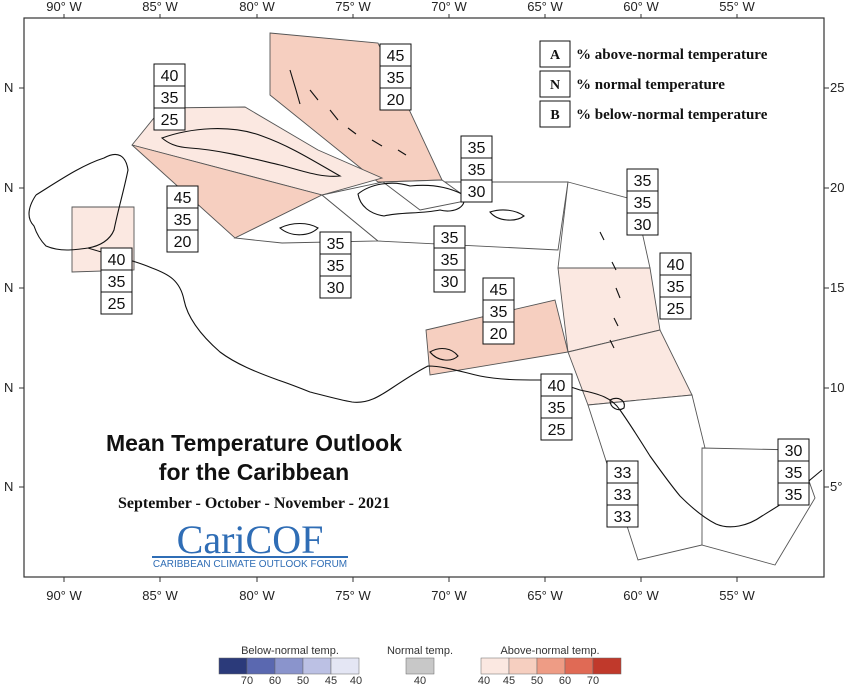  What do you see at coordinates (182, 219) in the screenshot?
I see `prob-box-cayman-islands: 45 35 20` at bounding box center [182, 219].